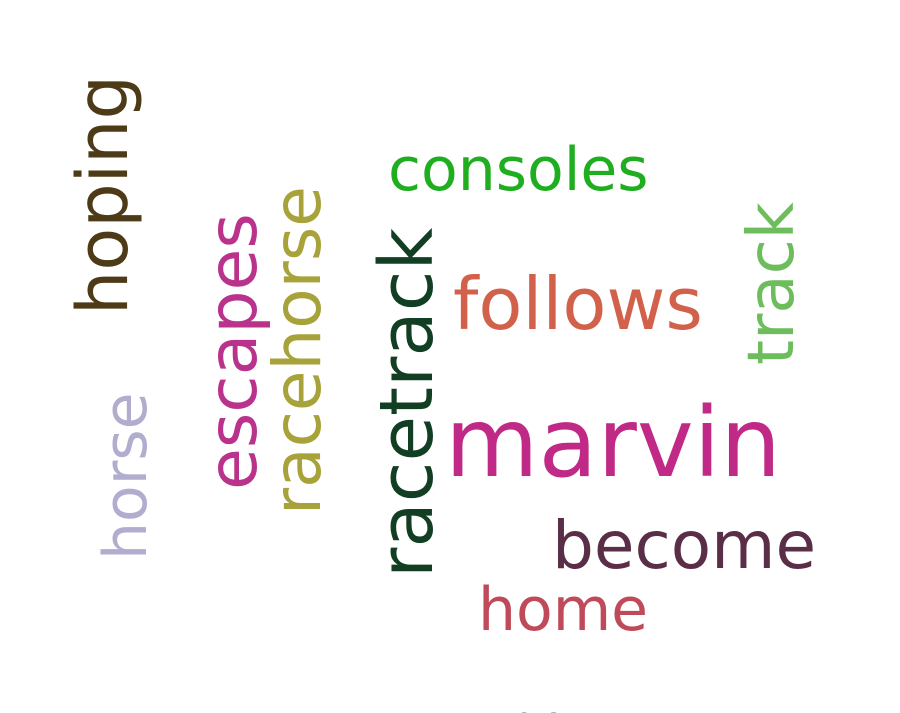 The width and height of the screenshot is (900, 713). What do you see at coordinates (578, 304) in the screenshot?
I see `word-follows: follows` at bounding box center [578, 304].